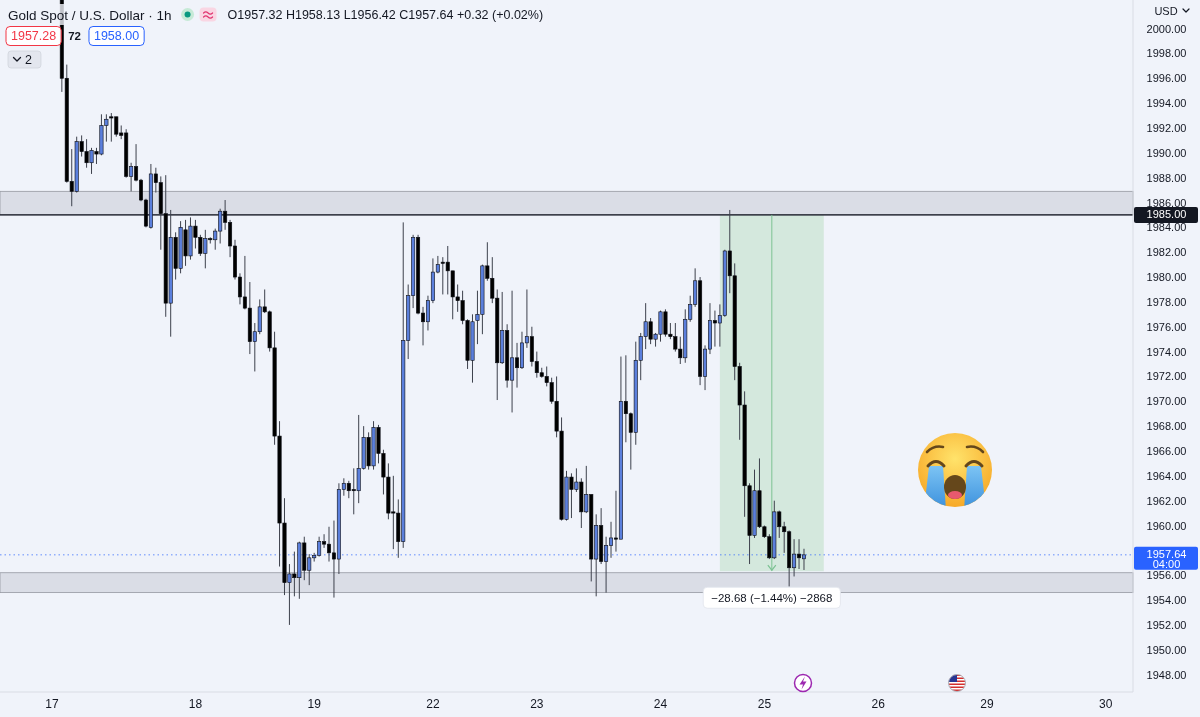 Image resolution: width=1200 pixels, height=717 pixels. Describe the element at coordinates (1166, 277) in the screenshot. I see `y-tick-label: 1980.00` at that location.